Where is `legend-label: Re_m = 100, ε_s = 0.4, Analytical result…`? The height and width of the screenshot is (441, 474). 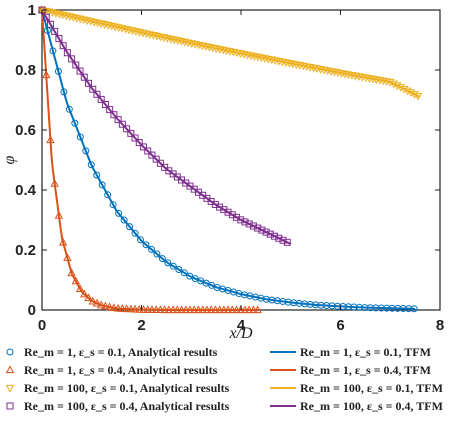
legend-label: Re_m = 100, ε_s = 0.4, Analytical result… is located at coordinates (127, 406).